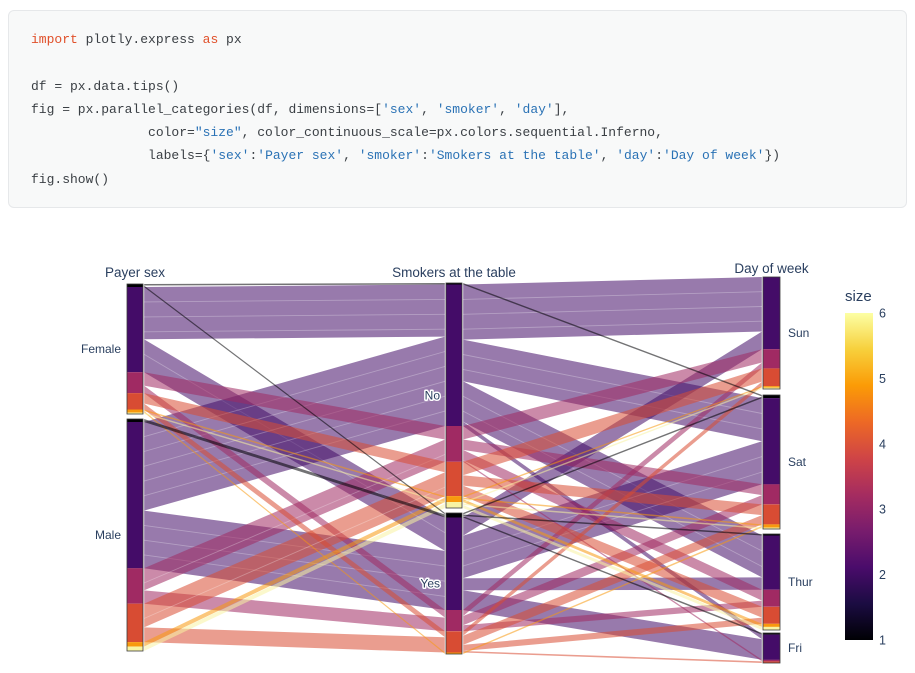 The height and width of the screenshot is (673, 915). What do you see at coordinates (135, 272) in the screenshot?
I see `dimension-title: Payer sex` at bounding box center [135, 272].